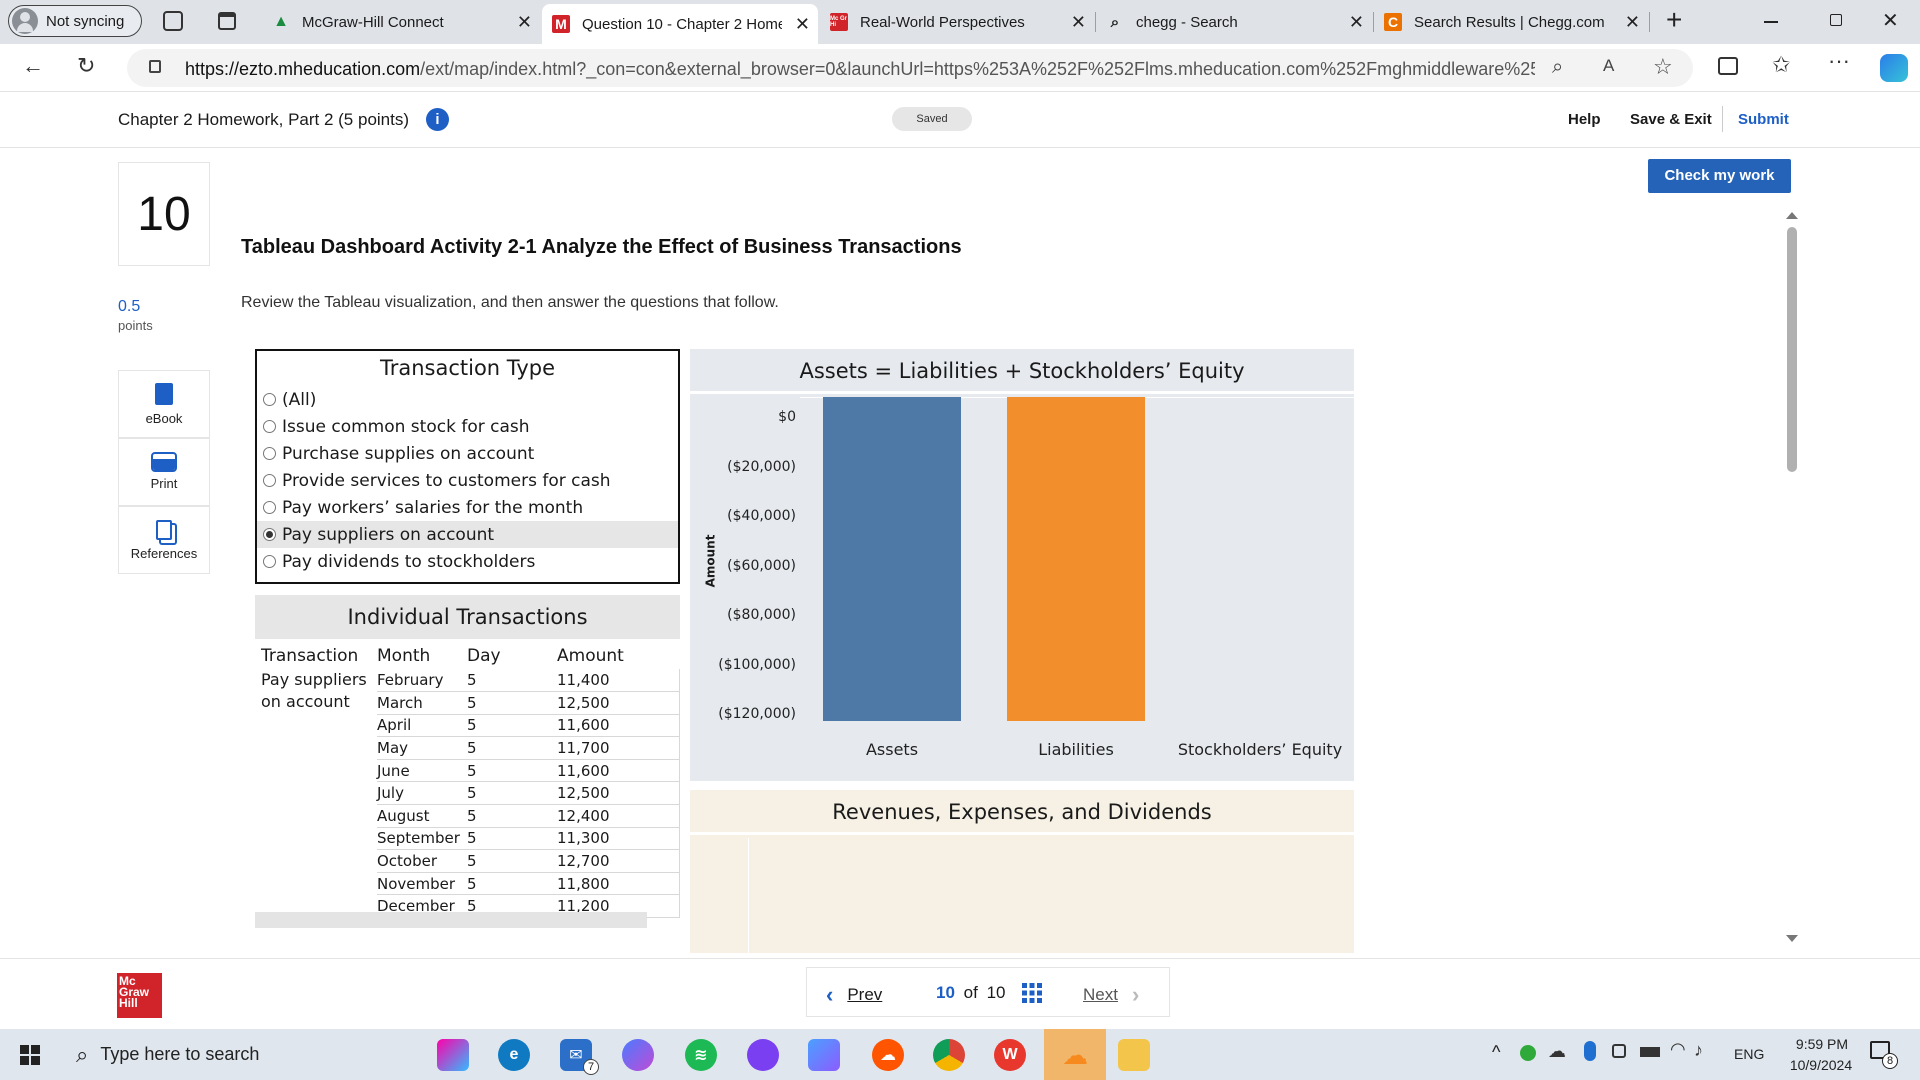  What do you see at coordinates (1781, 64) in the screenshot?
I see `favorites-icon: ✩` at bounding box center [1781, 64].